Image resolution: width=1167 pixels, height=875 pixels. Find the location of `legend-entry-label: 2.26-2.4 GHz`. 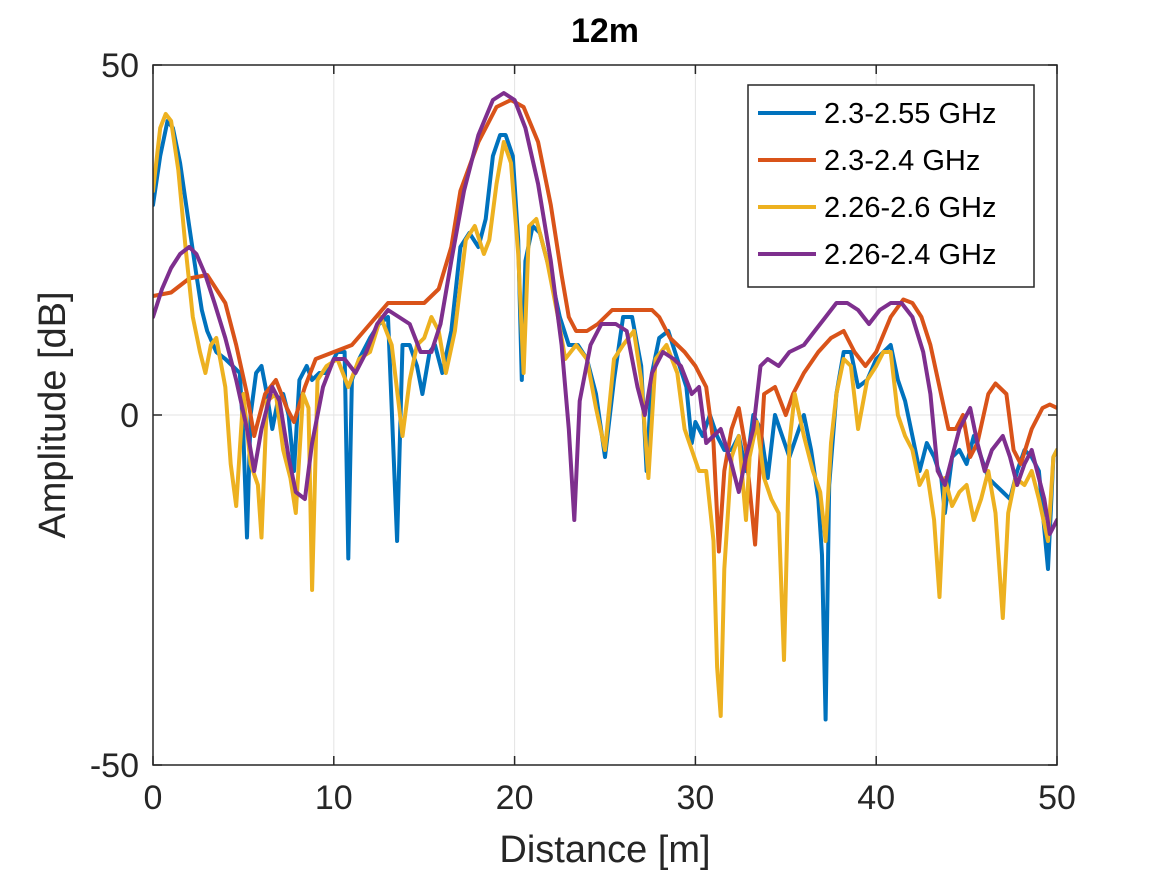

legend-entry-label: 2.26-2.4 GHz is located at coordinates (910, 255).